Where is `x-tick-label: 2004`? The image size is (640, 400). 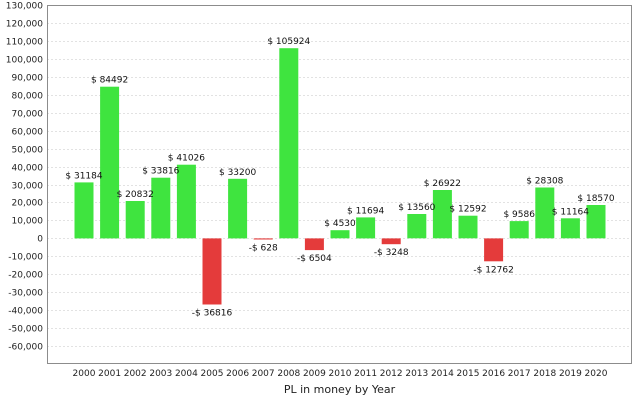 x-tick-label: 2004 is located at coordinates (186, 374).